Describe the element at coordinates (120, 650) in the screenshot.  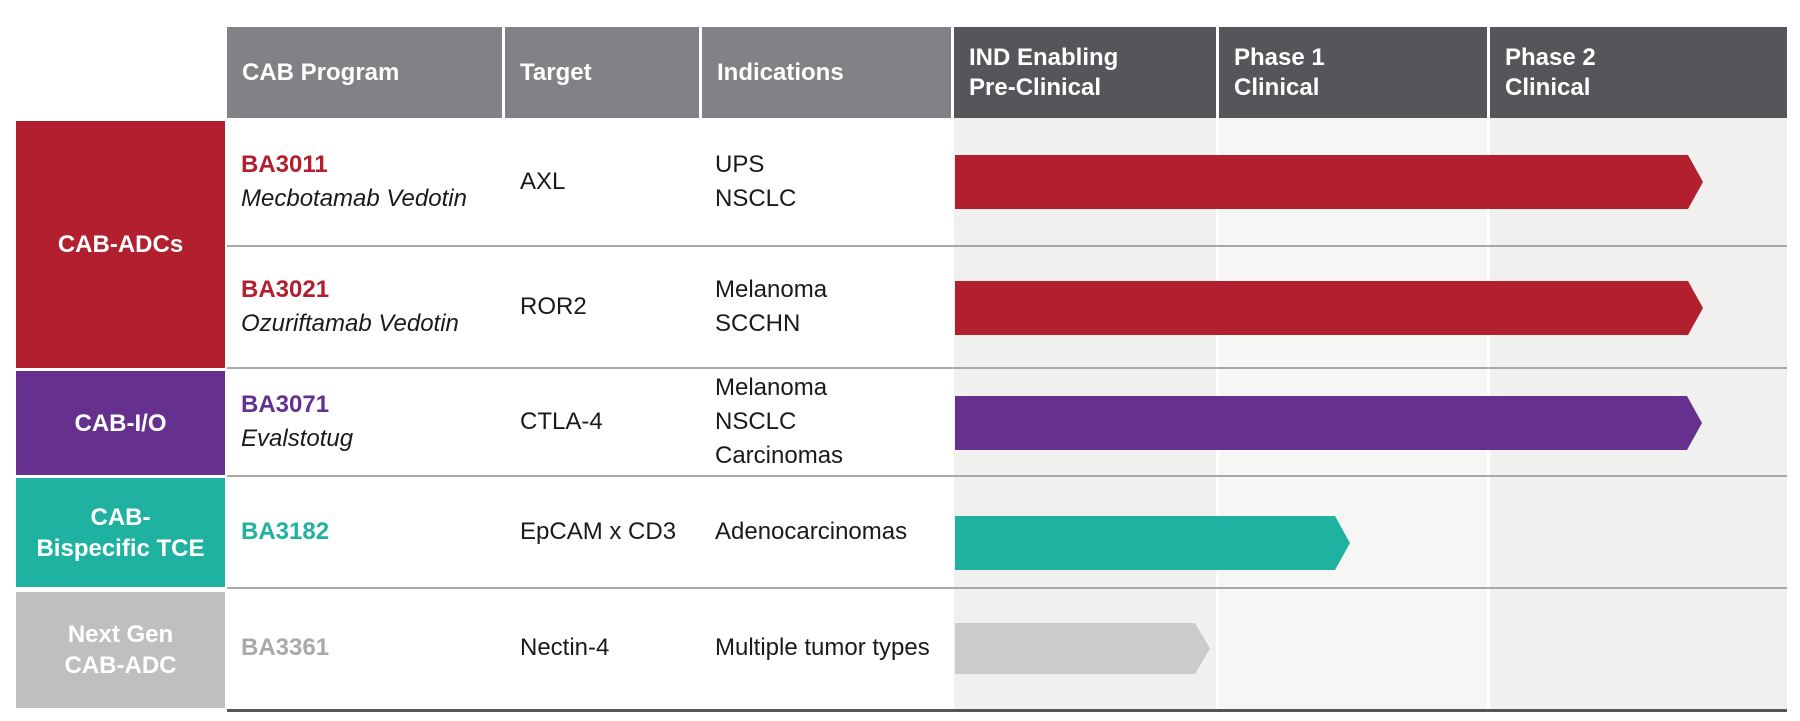
I see `category-next-gen-cab-adc: Next Gen CAB-ADC` at that location.